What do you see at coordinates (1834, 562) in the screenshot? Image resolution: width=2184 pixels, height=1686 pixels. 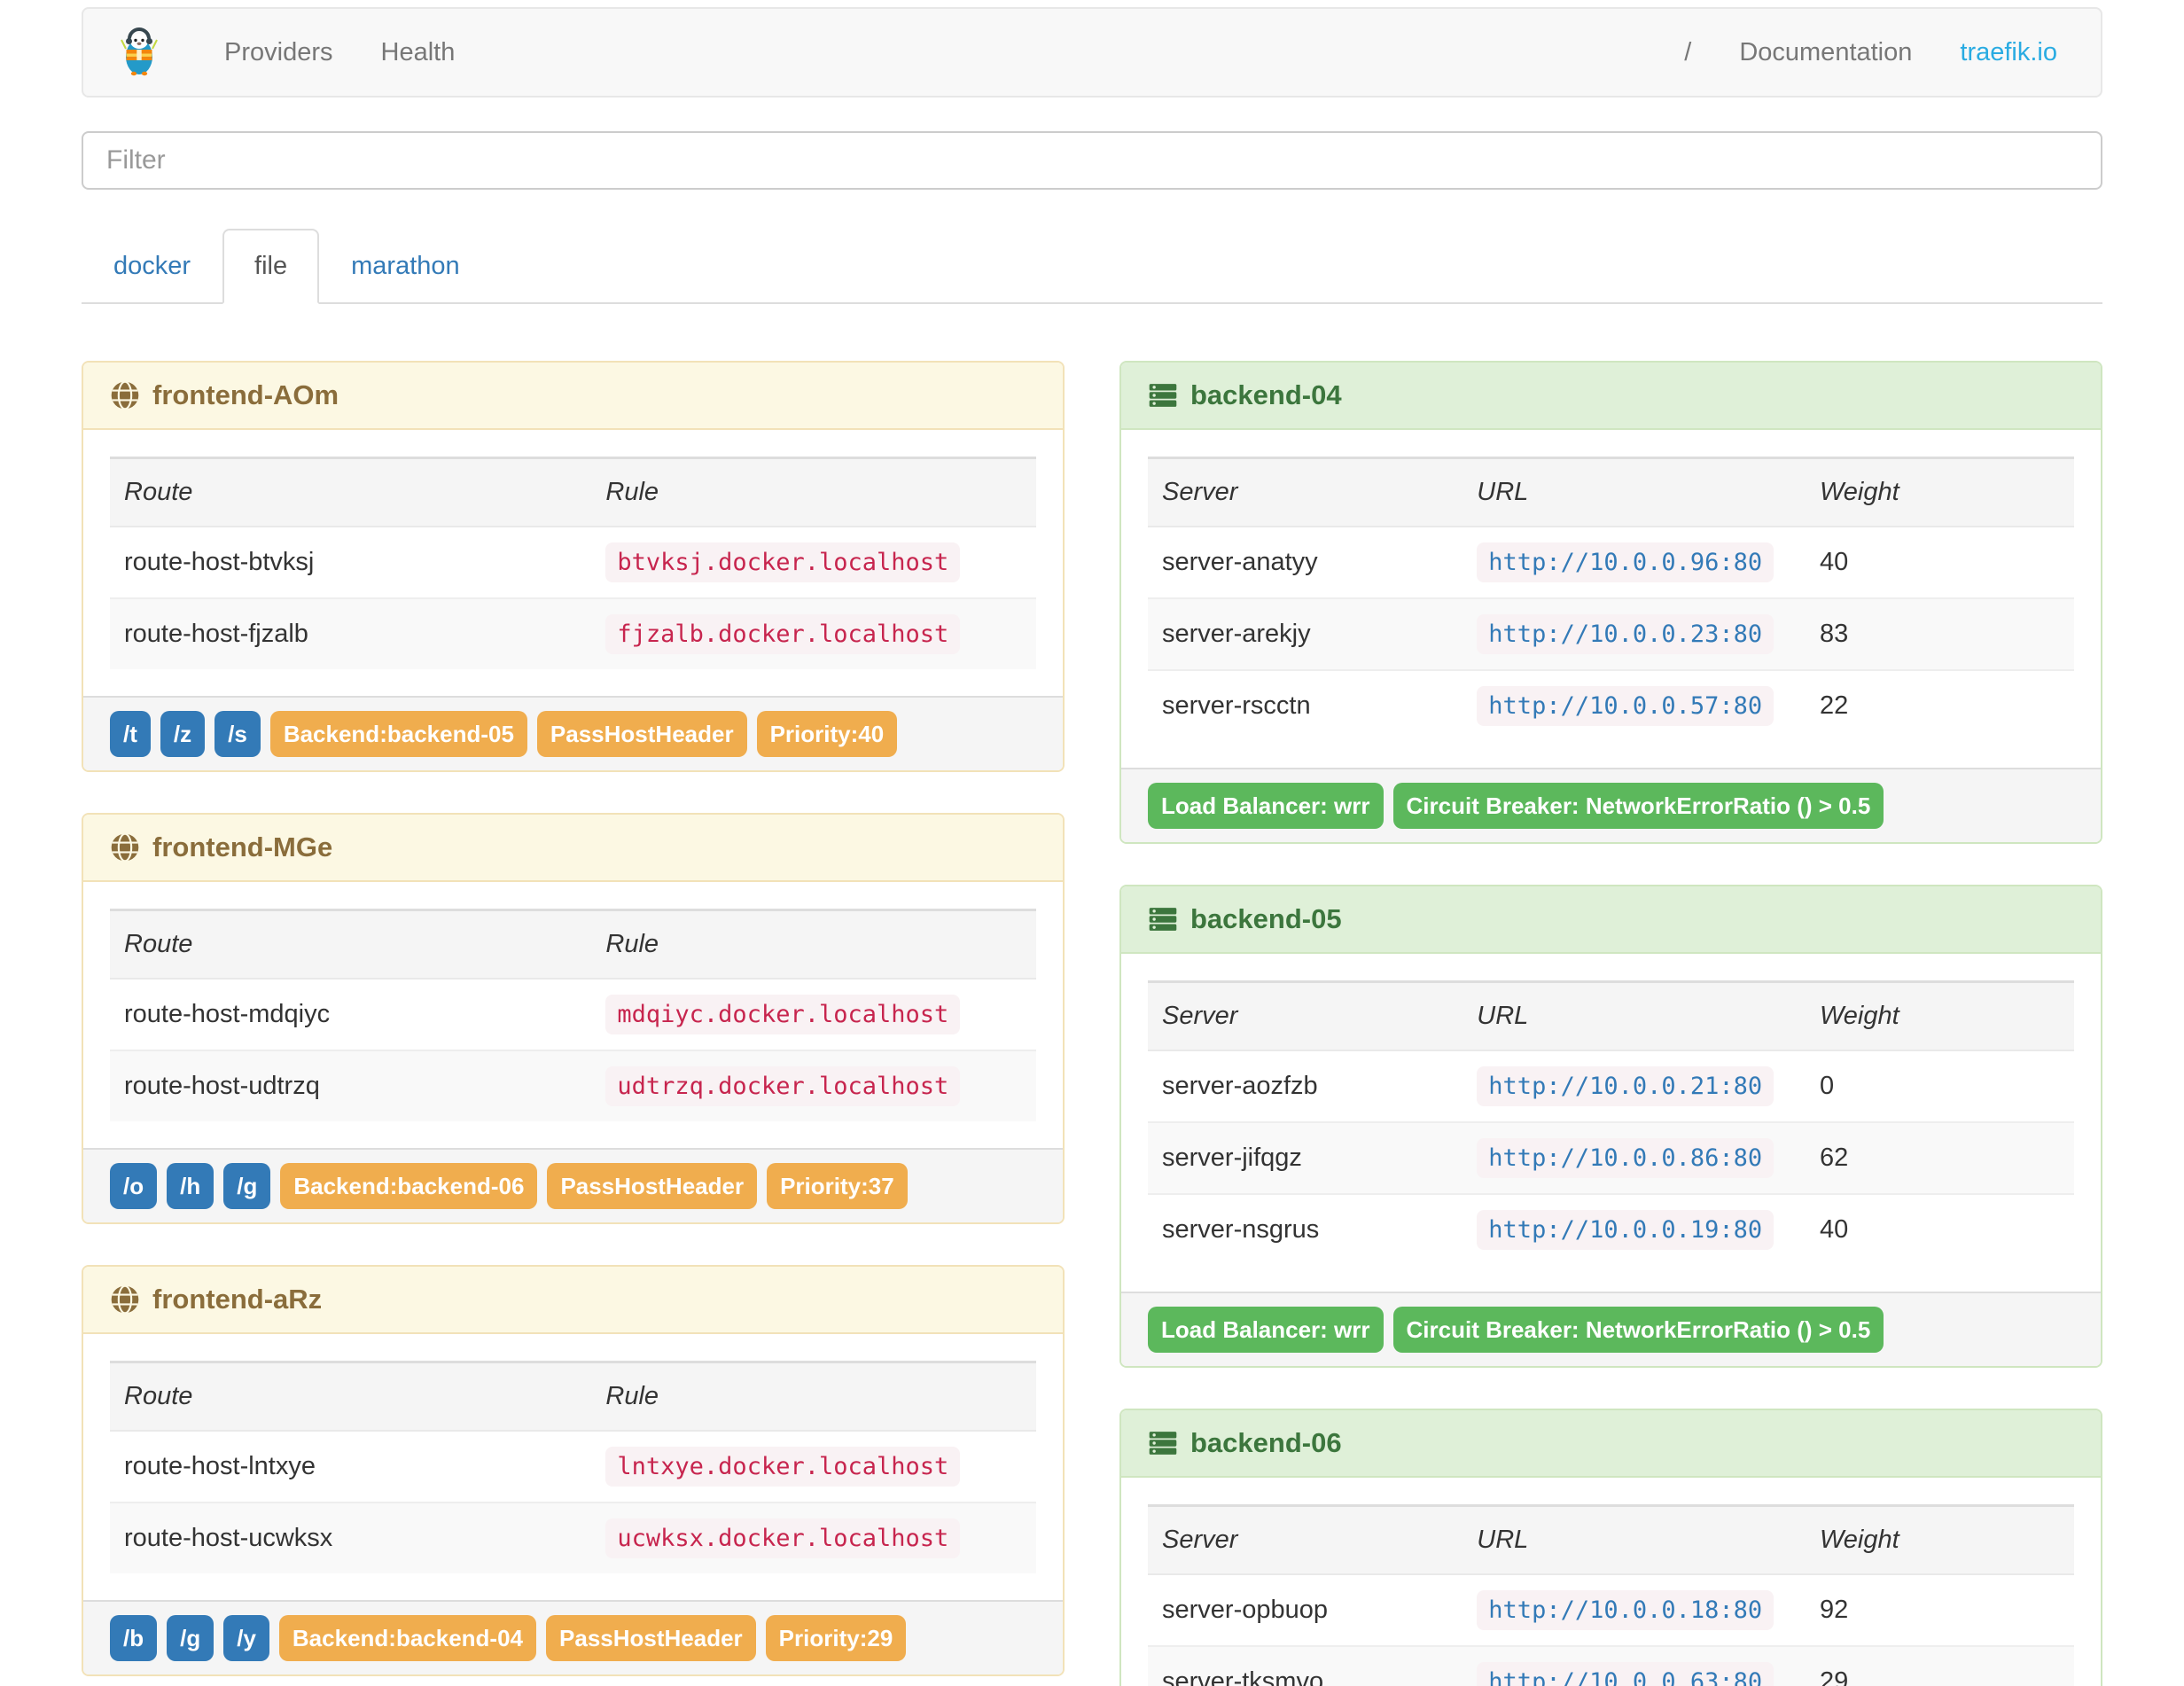 I see `server-weight: 40` at bounding box center [1834, 562].